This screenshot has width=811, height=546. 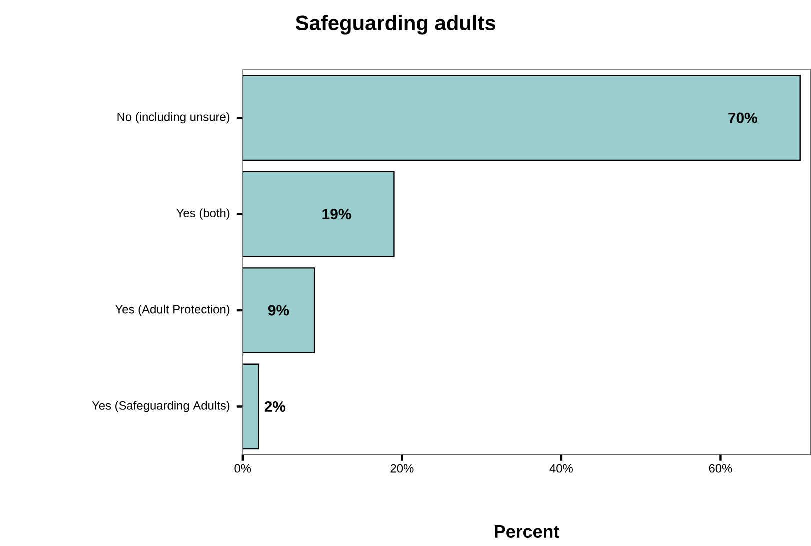 I want to click on y-tick-label: No (including unsure), so click(x=174, y=118).